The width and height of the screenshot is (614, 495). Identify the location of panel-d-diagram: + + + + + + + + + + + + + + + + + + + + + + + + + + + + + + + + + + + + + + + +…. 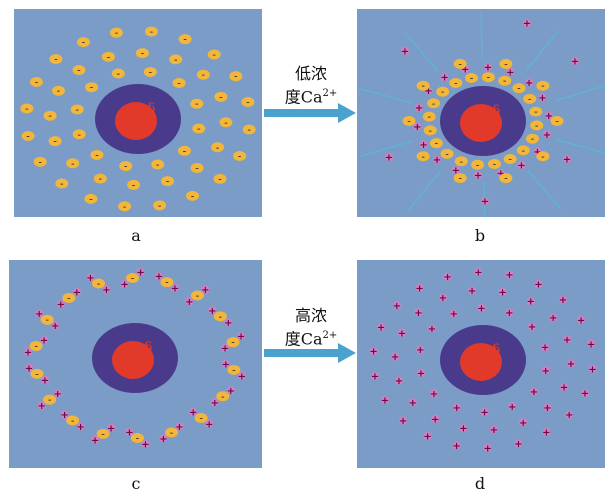
(482, 361).